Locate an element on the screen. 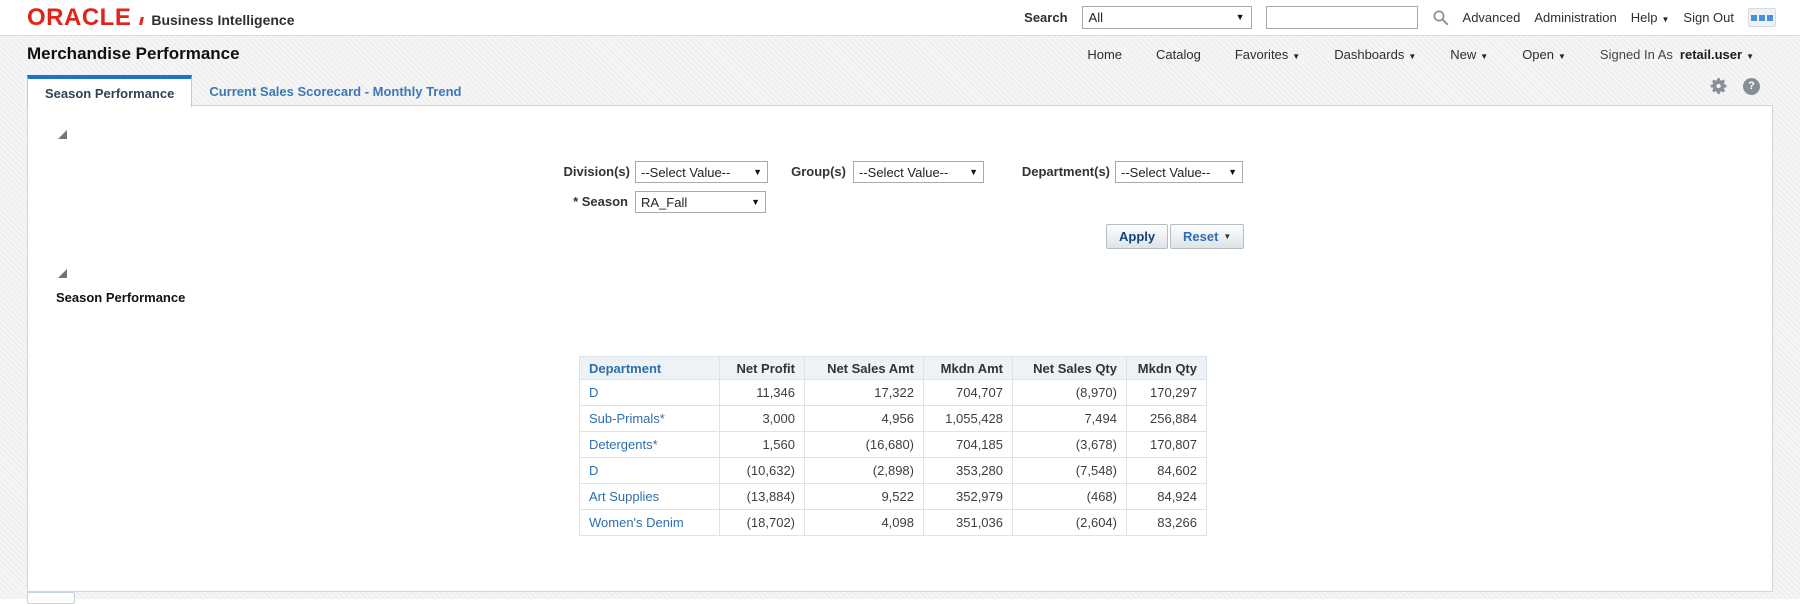 The image size is (1800, 604). cell-net-profit: 3,000 is located at coordinates (762, 418).